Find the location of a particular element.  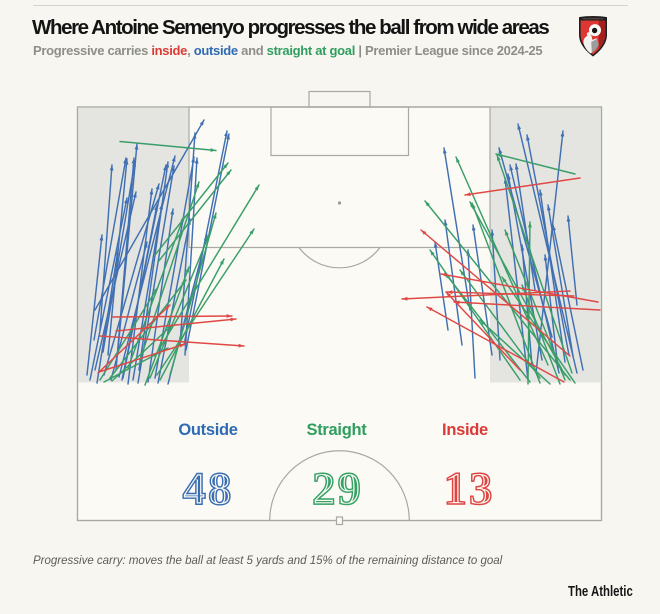

svg-text: 29 is located at coordinates (337, 489).